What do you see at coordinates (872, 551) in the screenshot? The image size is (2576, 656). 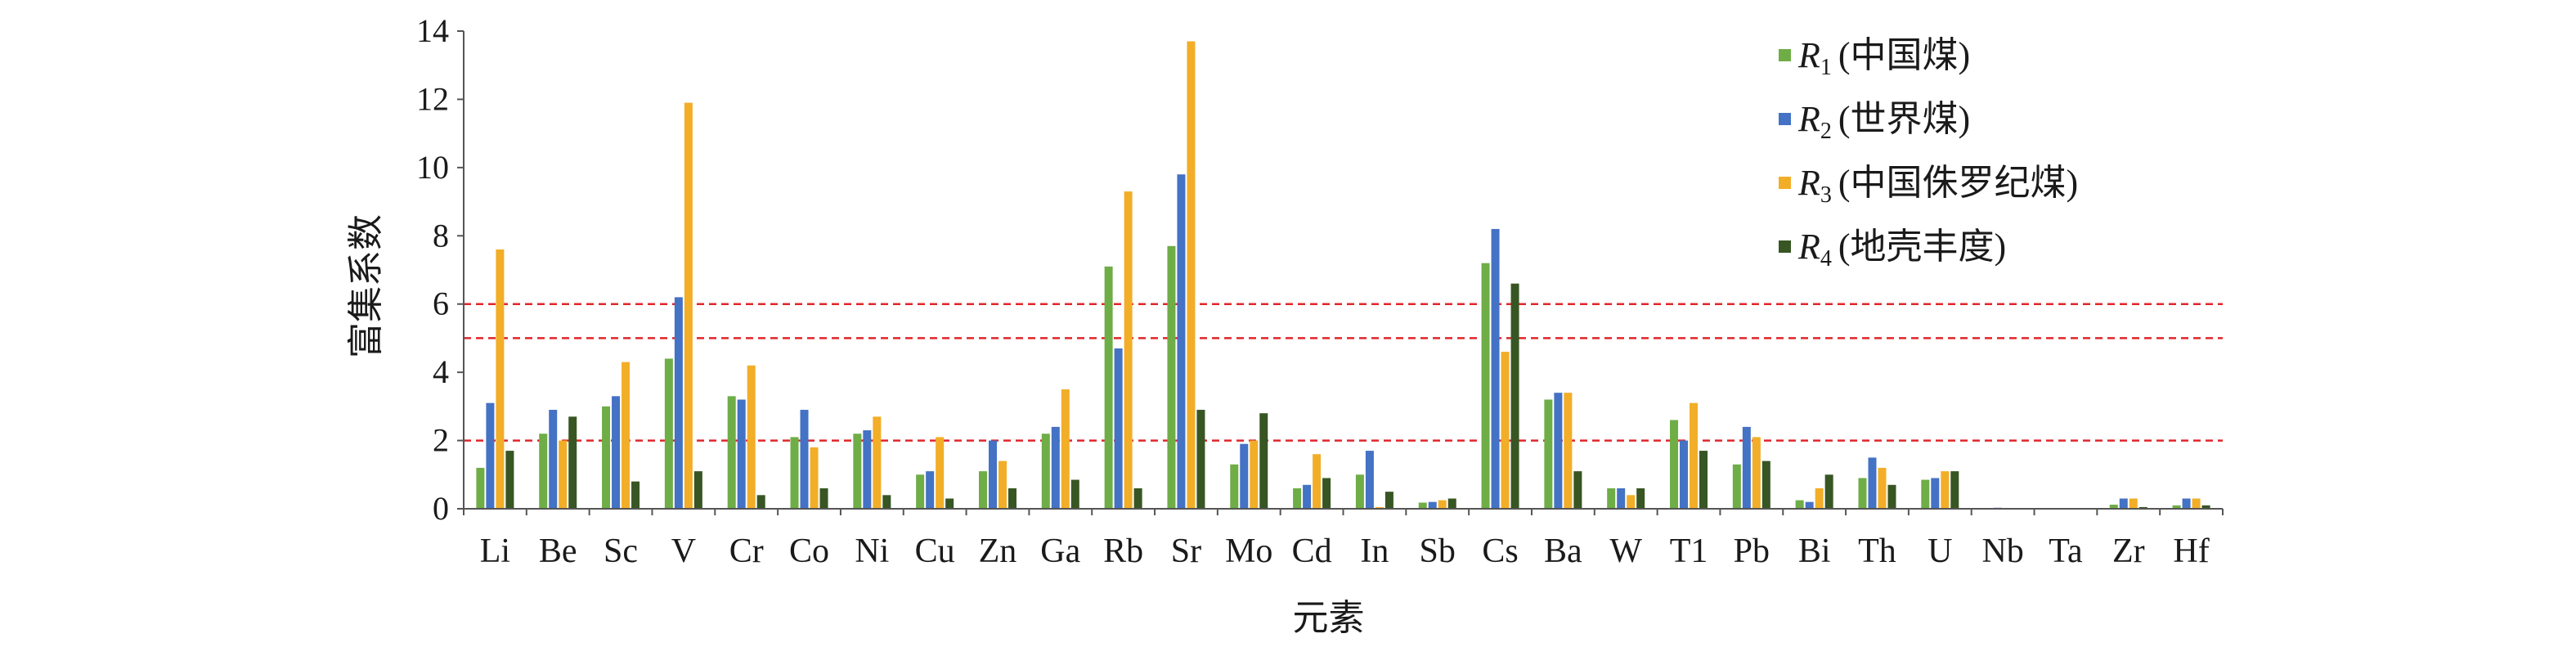 I see `x-tick-label: Ni` at bounding box center [872, 551].